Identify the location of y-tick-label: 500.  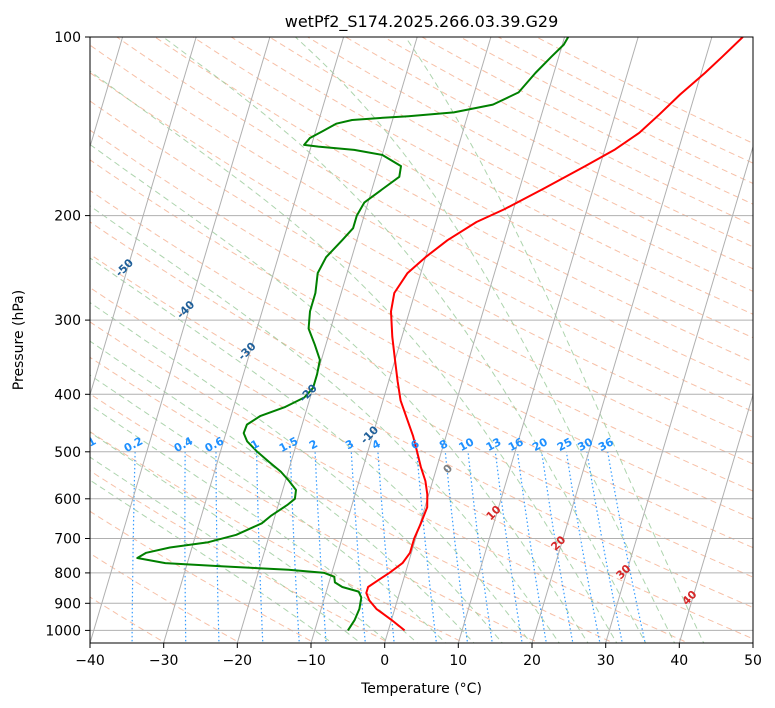
(67, 453).